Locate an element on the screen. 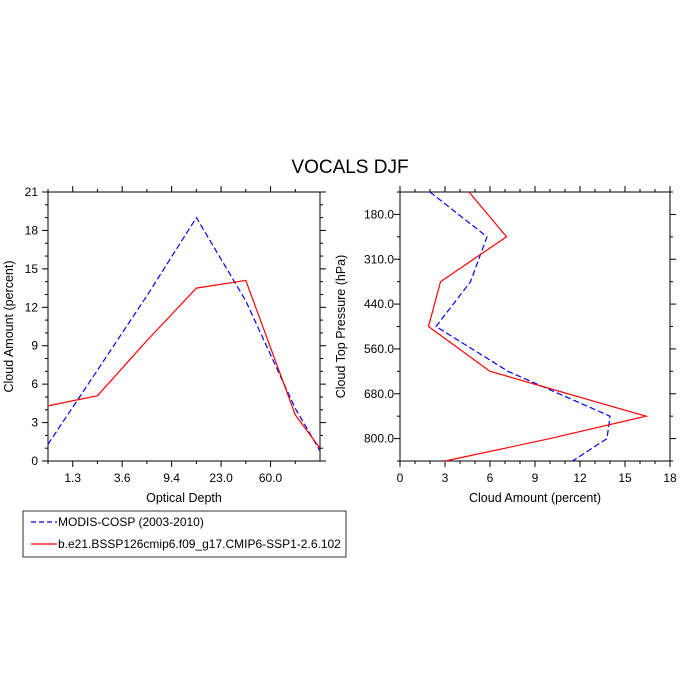 Image resolution: width=700 pixels, height=700 pixels. y-tick-label: 180.0 is located at coordinates (379, 214).